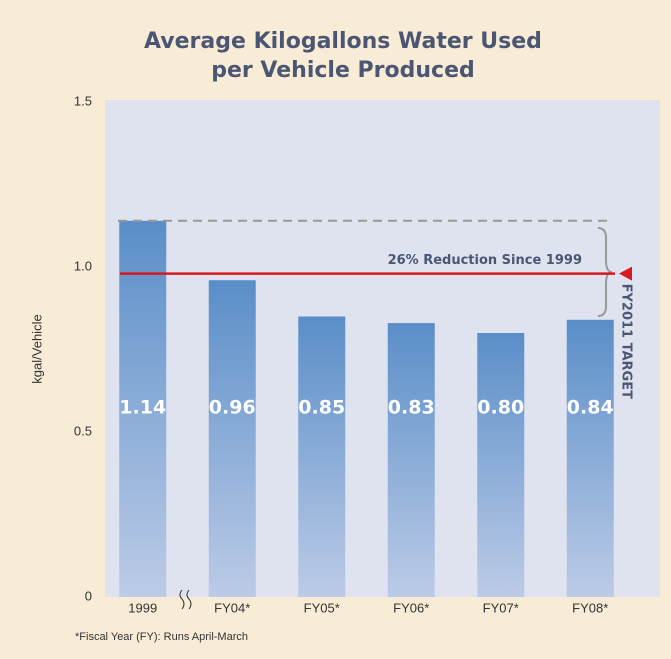 The image size is (671, 659). Describe the element at coordinates (500, 408) in the screenshot. I see `data-label: 0.80` at that location.